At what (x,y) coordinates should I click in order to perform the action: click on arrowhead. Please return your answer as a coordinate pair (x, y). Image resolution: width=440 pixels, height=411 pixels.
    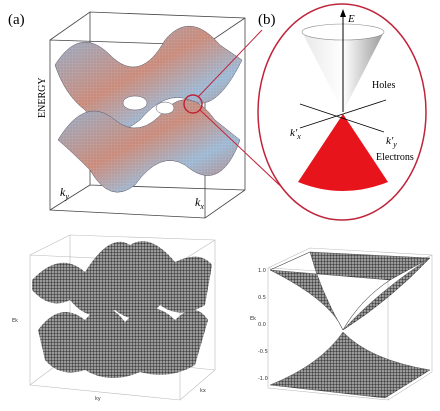
    Looking at the image, I should click on (343, 13).